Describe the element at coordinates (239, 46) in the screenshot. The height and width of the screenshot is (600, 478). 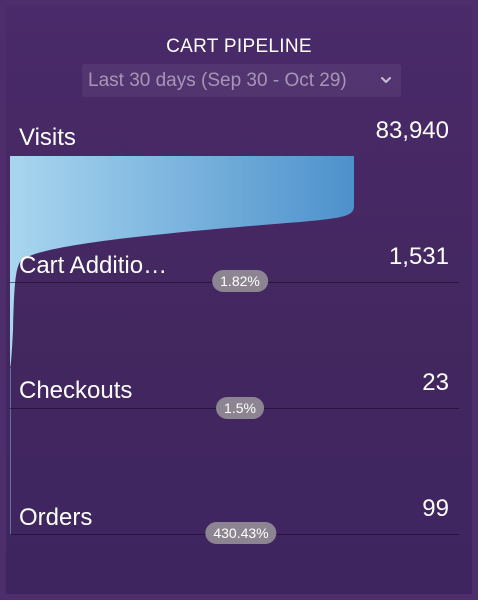
I see `widget-title: CART PIPELINE` at that location.